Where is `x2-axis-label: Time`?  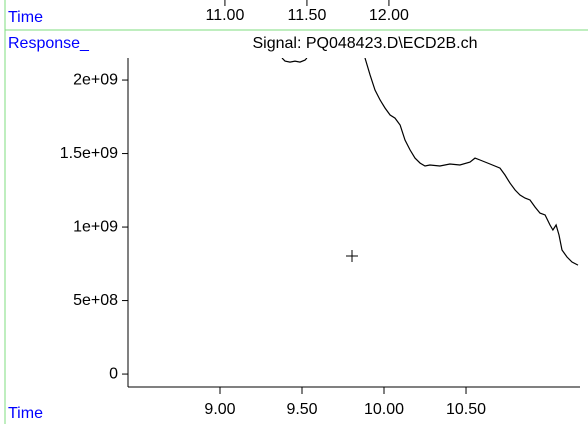
x2-axis-label: Time is located at coordinates (25, 17).